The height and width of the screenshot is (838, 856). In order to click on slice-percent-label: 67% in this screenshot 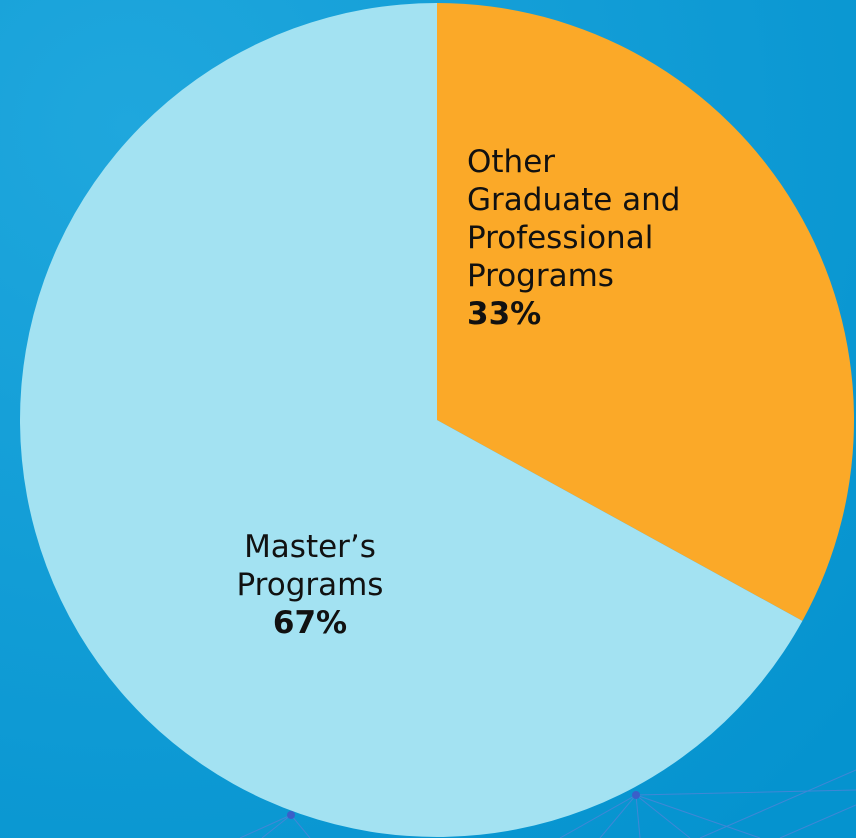, I will do `click(310, 623)`.